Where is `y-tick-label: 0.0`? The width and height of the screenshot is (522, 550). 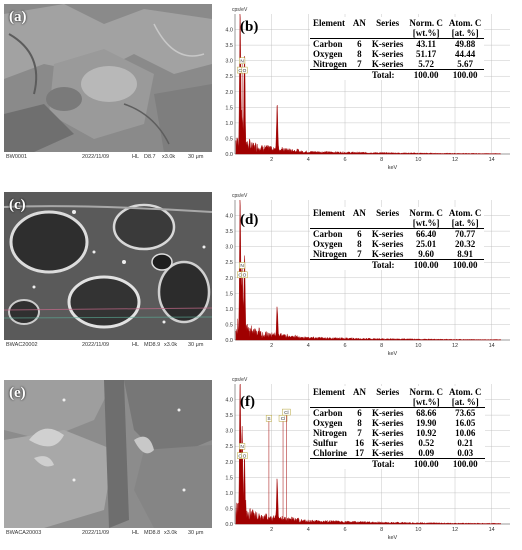 y-tick-label: 0.0 is located at coordinates (229, 525).